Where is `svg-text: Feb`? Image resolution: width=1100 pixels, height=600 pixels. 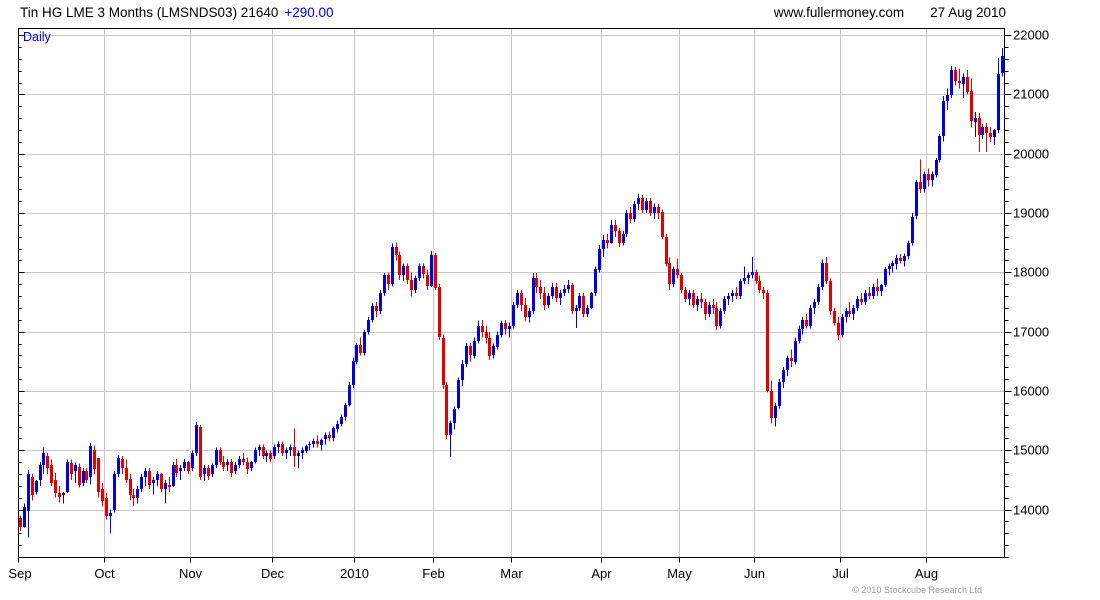 svg-text: Feb is located at coordinates (433, 573).